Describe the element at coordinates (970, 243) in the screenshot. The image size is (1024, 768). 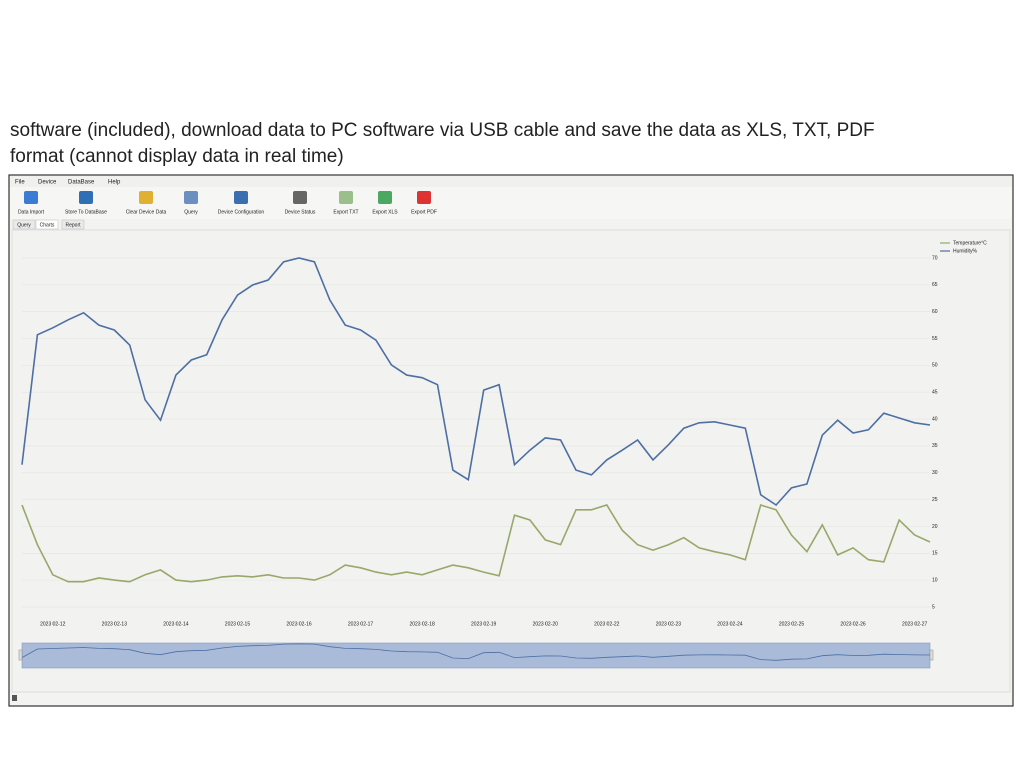
I see `legend-label: Temperature°C` at that location.